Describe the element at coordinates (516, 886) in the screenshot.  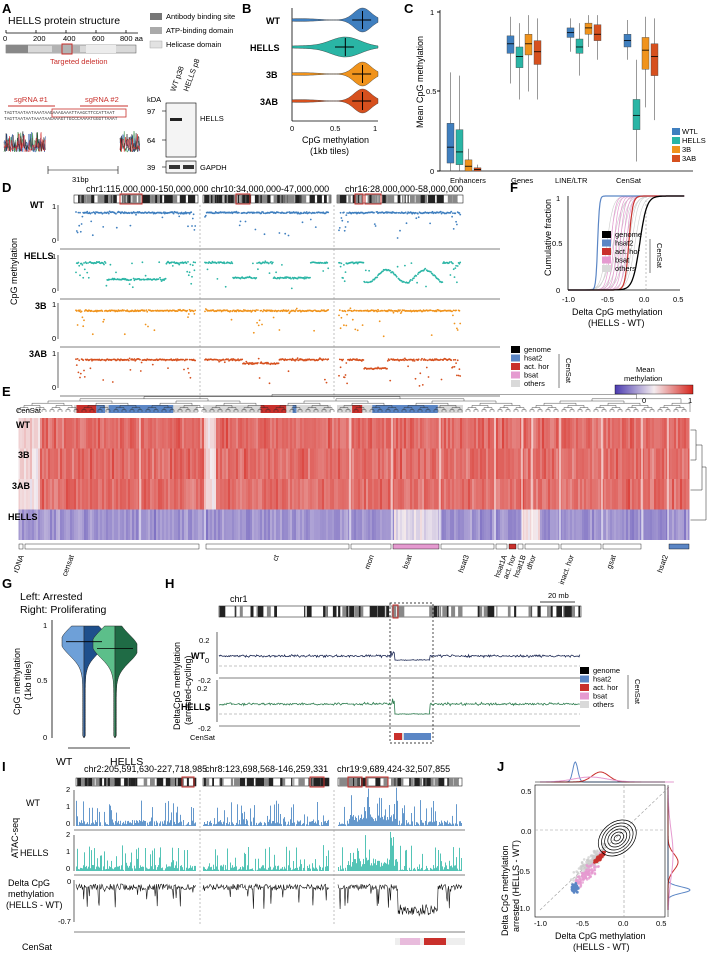
I see `j-ylabel2: arrested (HELLS - WT)` at that location.